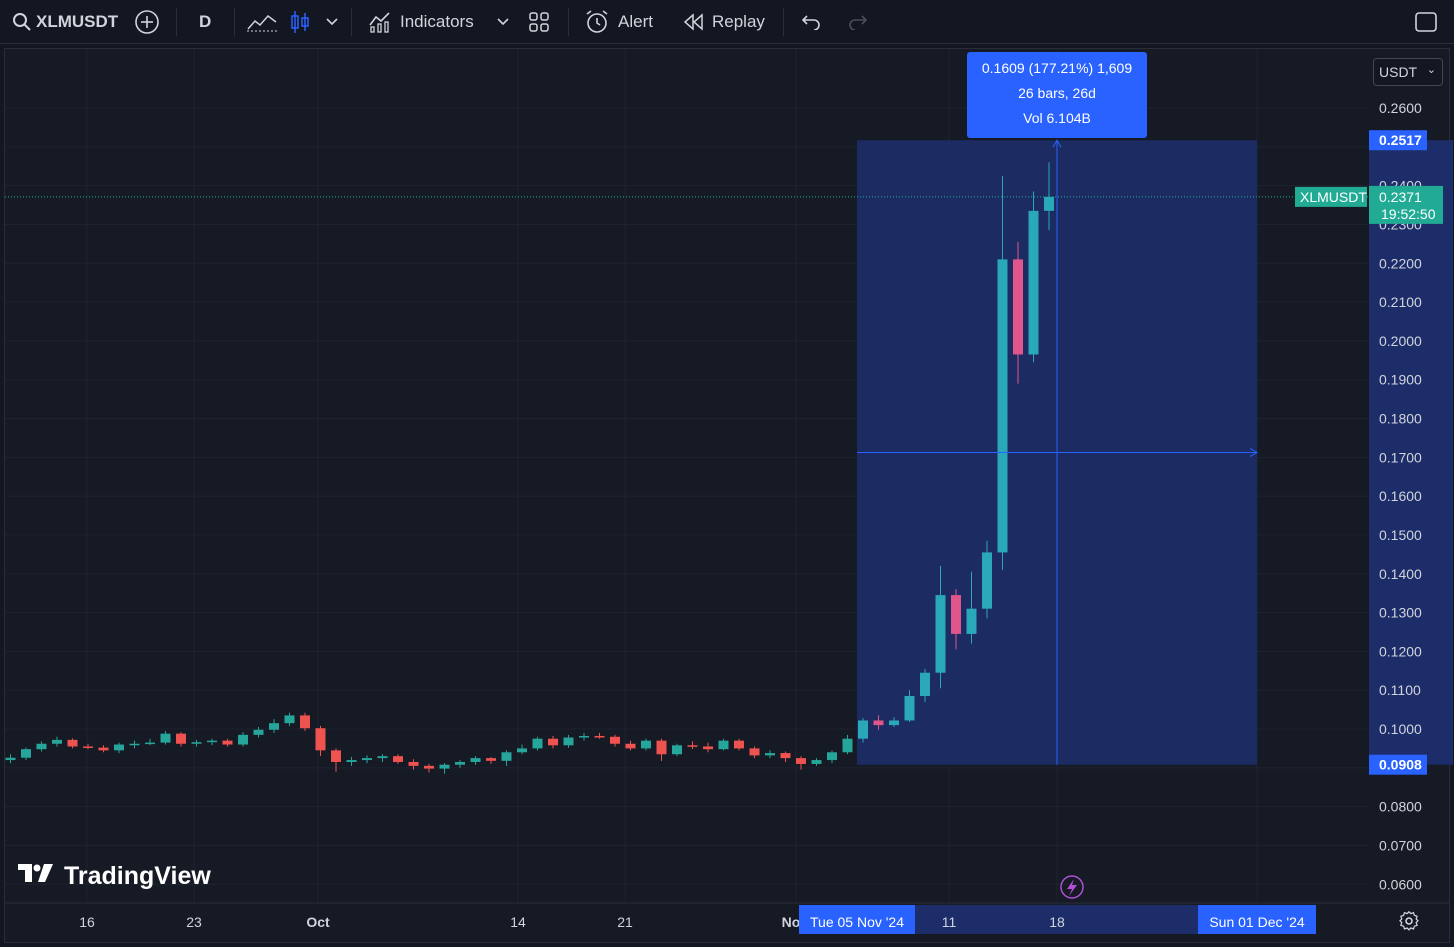  What do you see at coordinates (205, 21) in the screenshot?
I see `interval-button: D` at bounding box center [205, 21].